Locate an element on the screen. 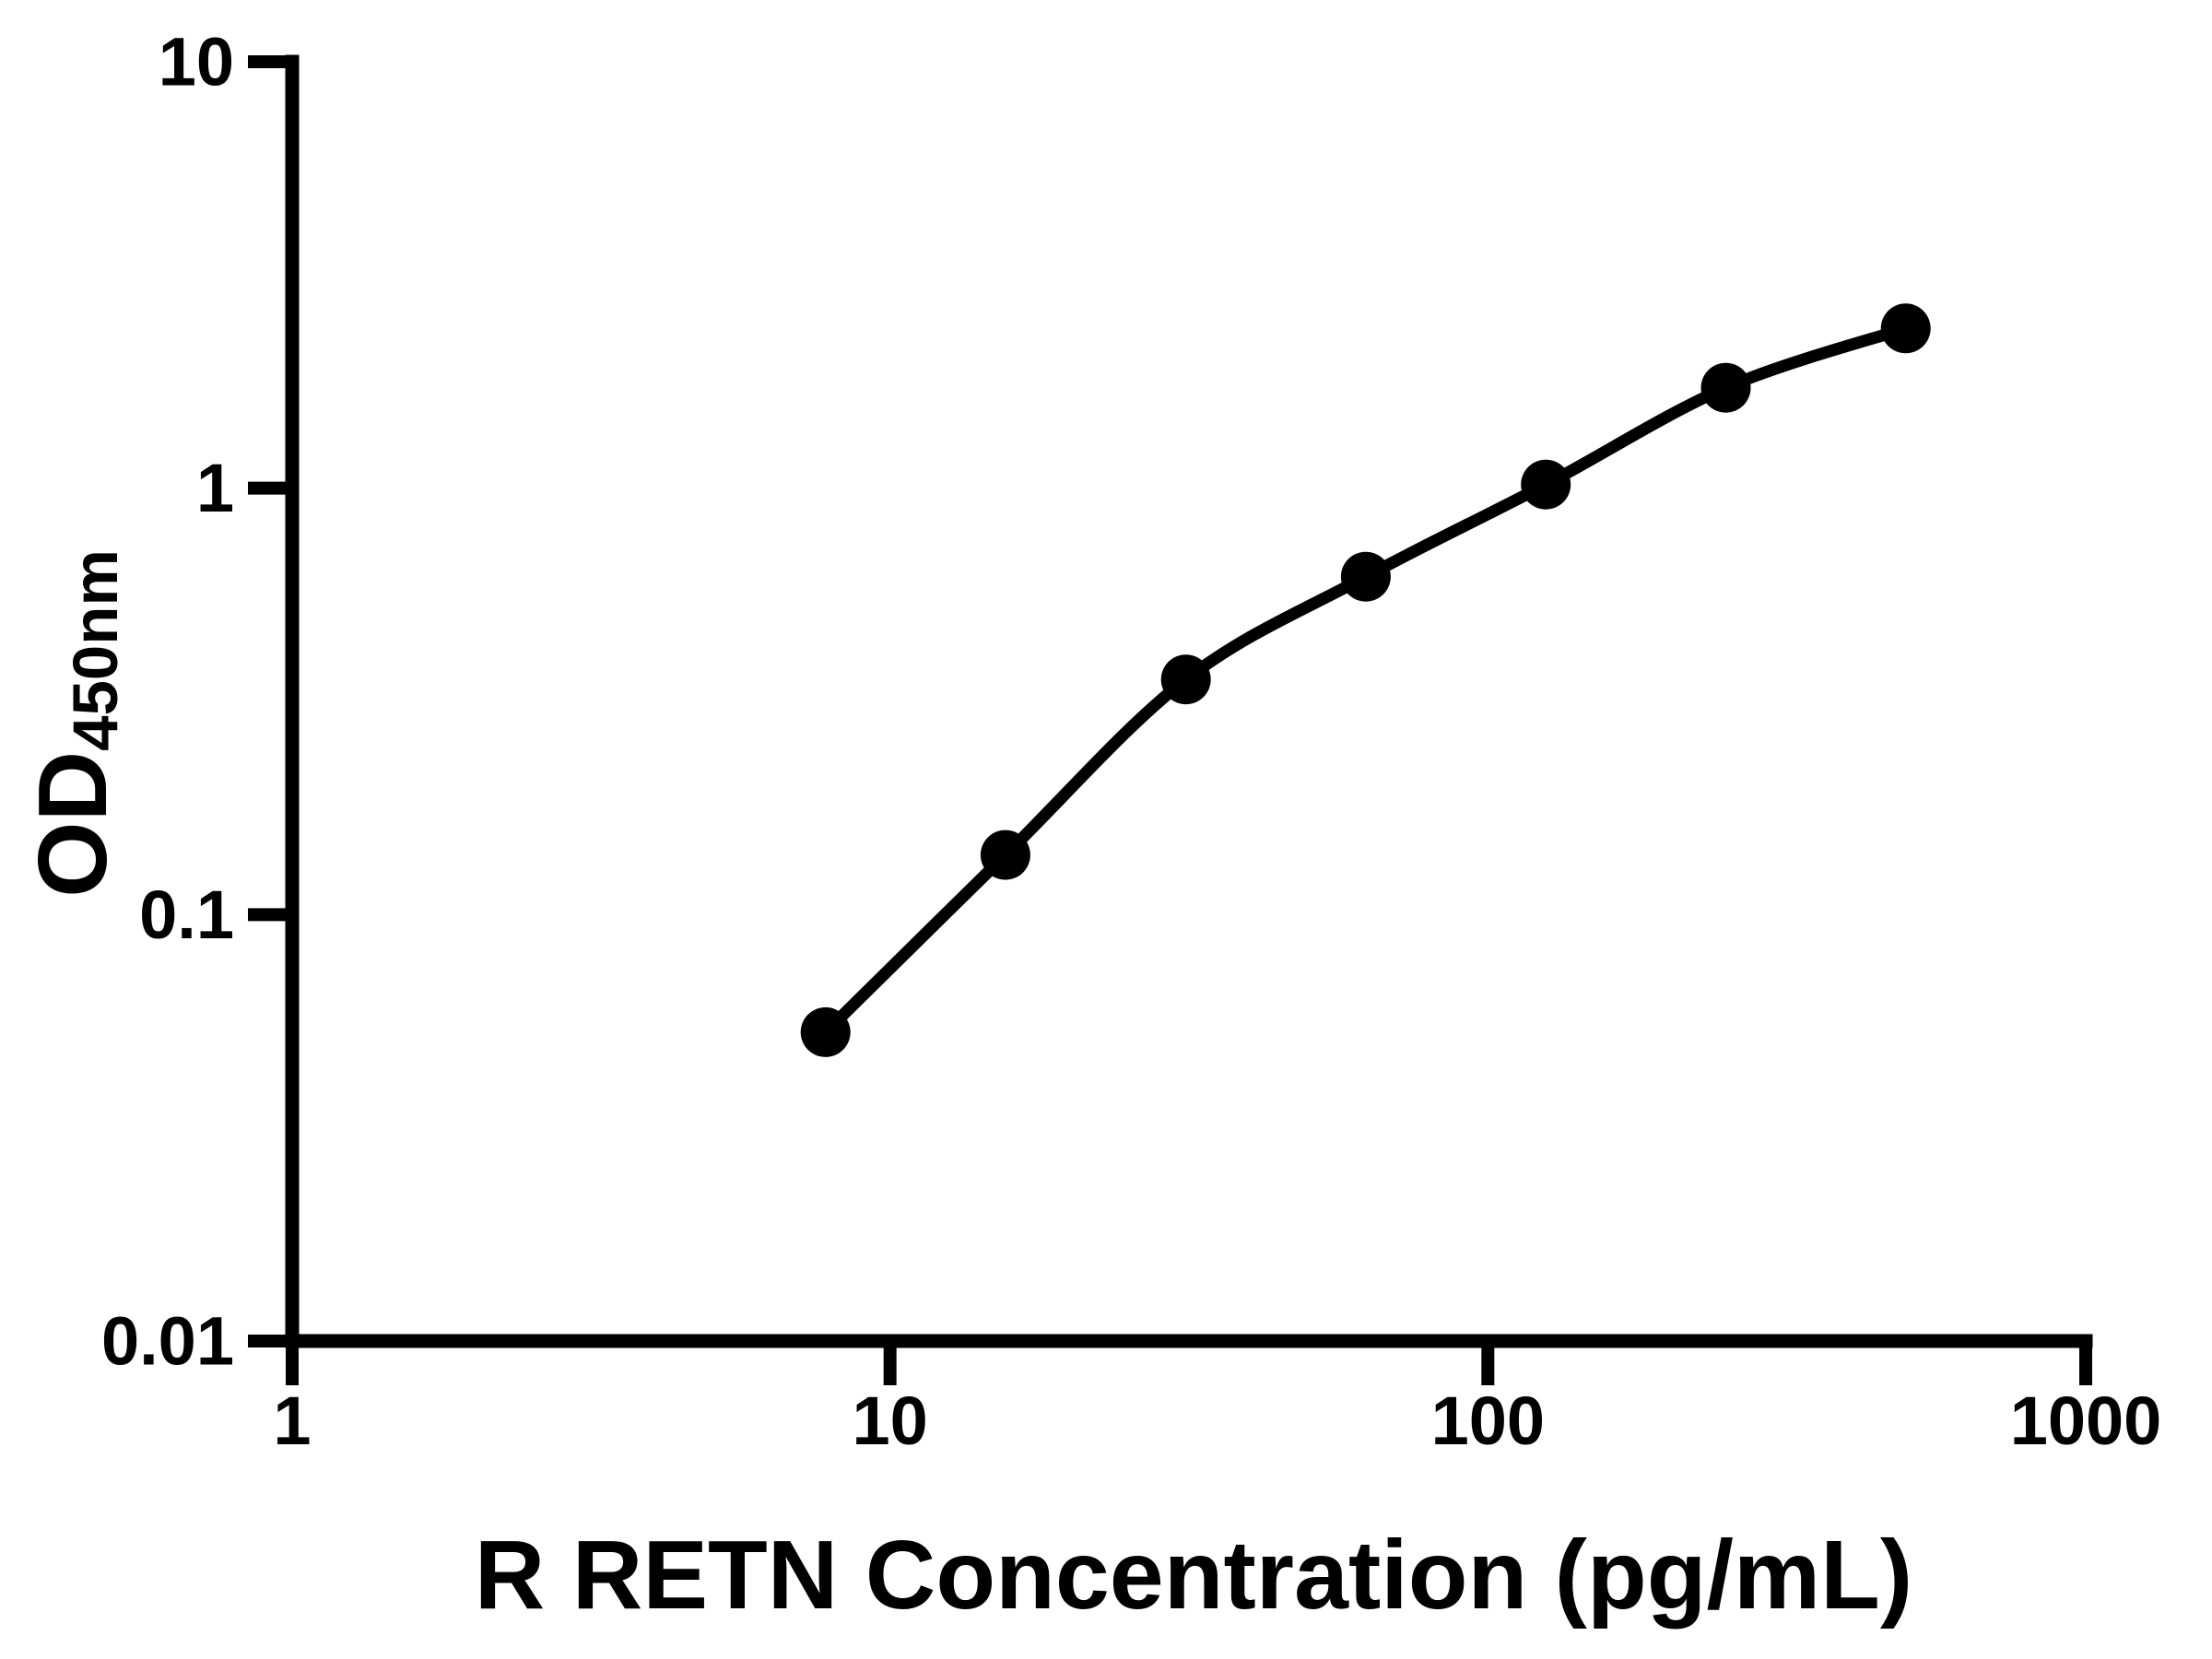 The width and height of the screenshot is (2212, 1659). y-tick-label-0.01: 0.01 is located at coordinates (167, 1341).